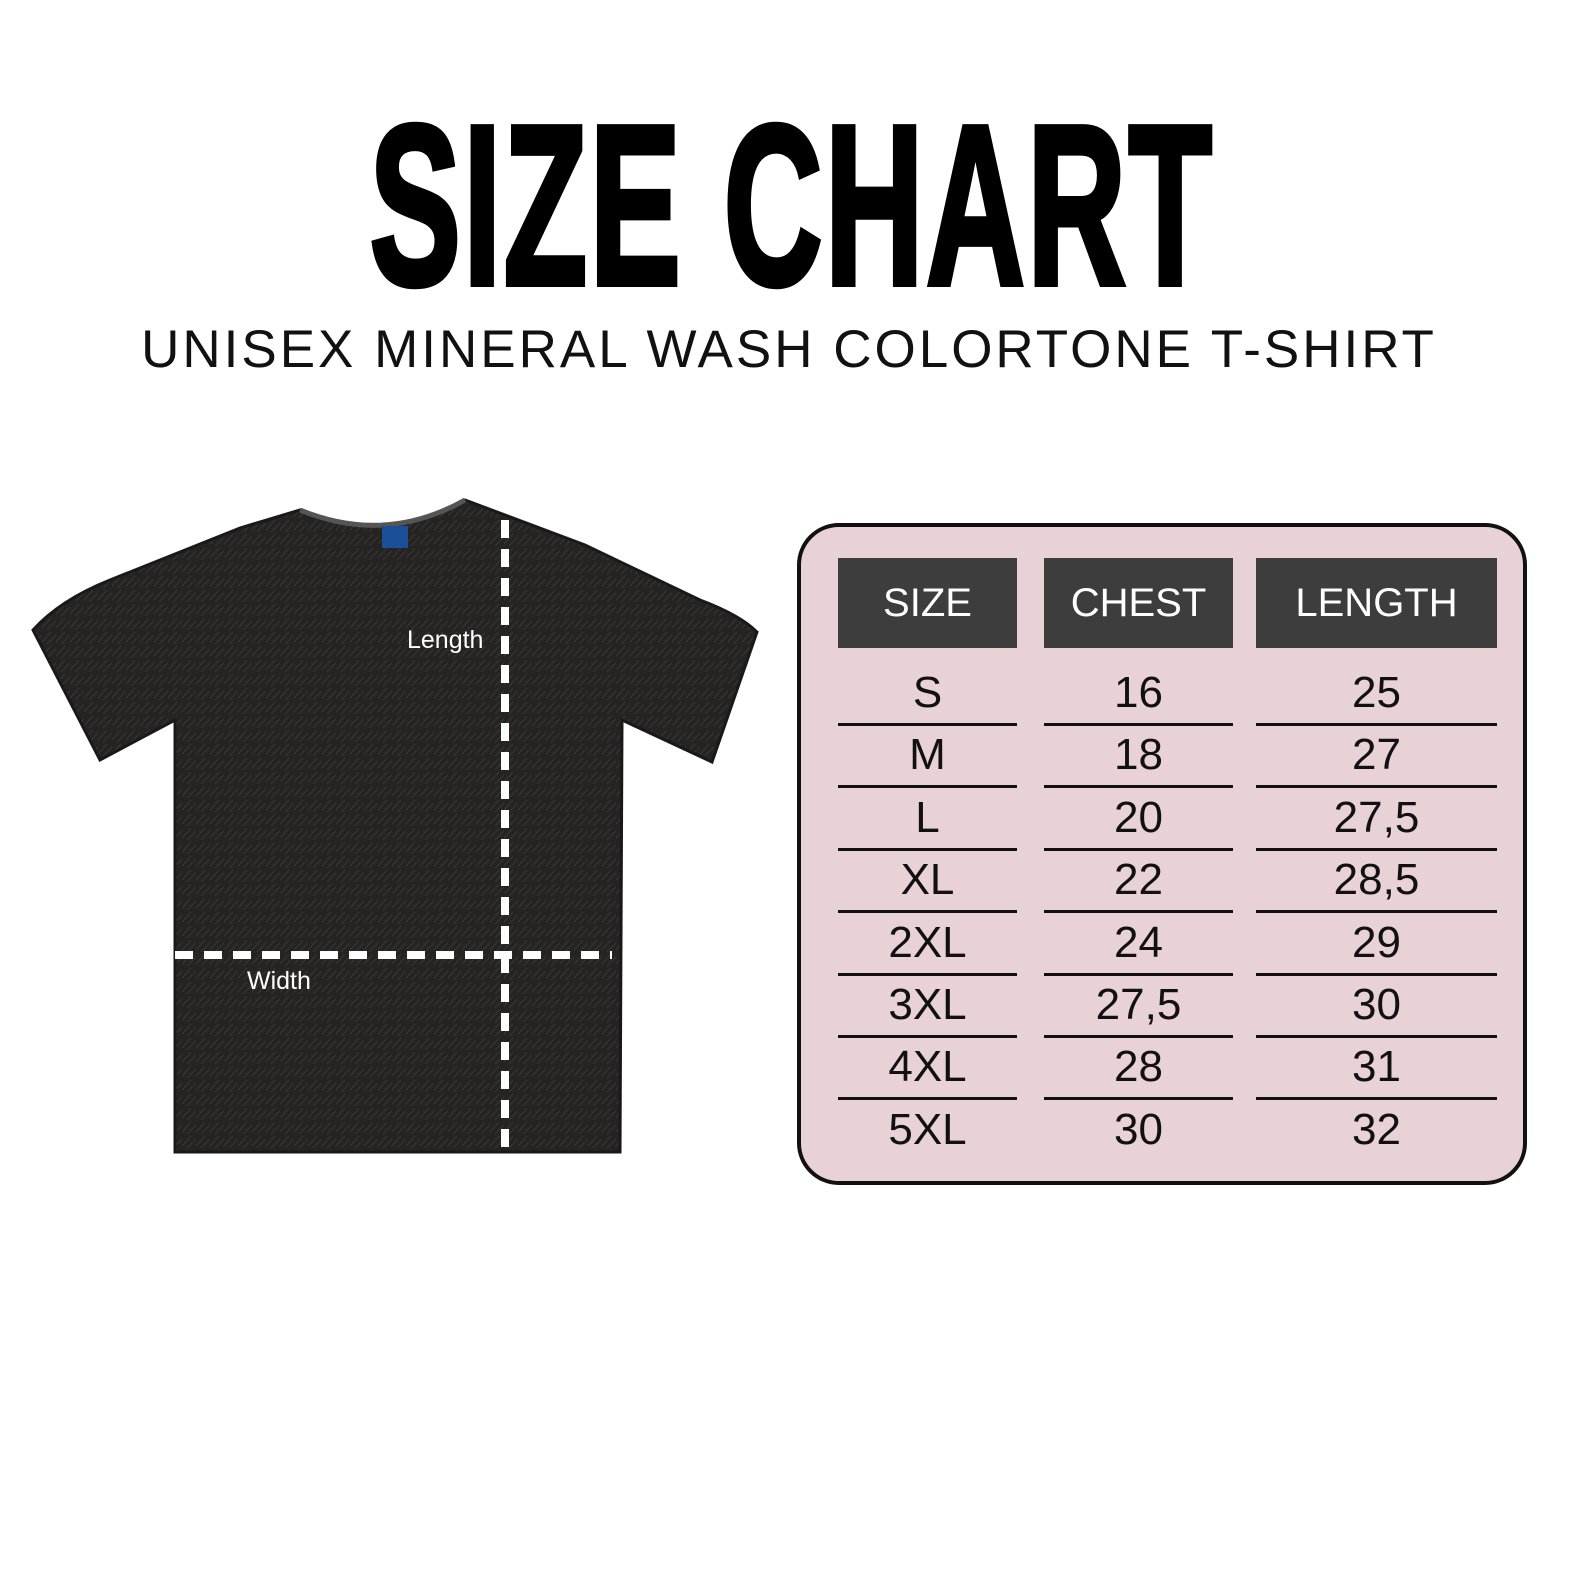 This screenshot has width=1588, height=1588. I want to click on table-cell-size: 3XL, so click(927, 1004).